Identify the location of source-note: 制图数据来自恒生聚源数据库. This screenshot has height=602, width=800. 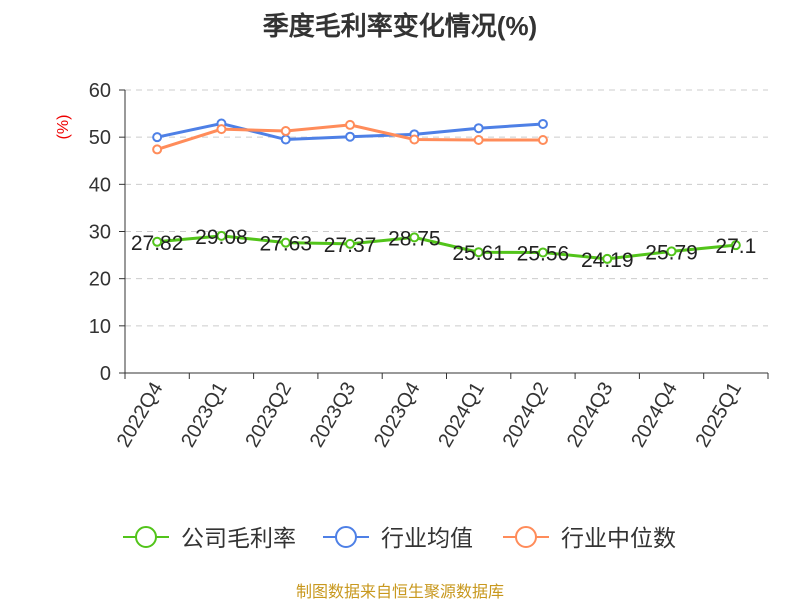
(399, 592).